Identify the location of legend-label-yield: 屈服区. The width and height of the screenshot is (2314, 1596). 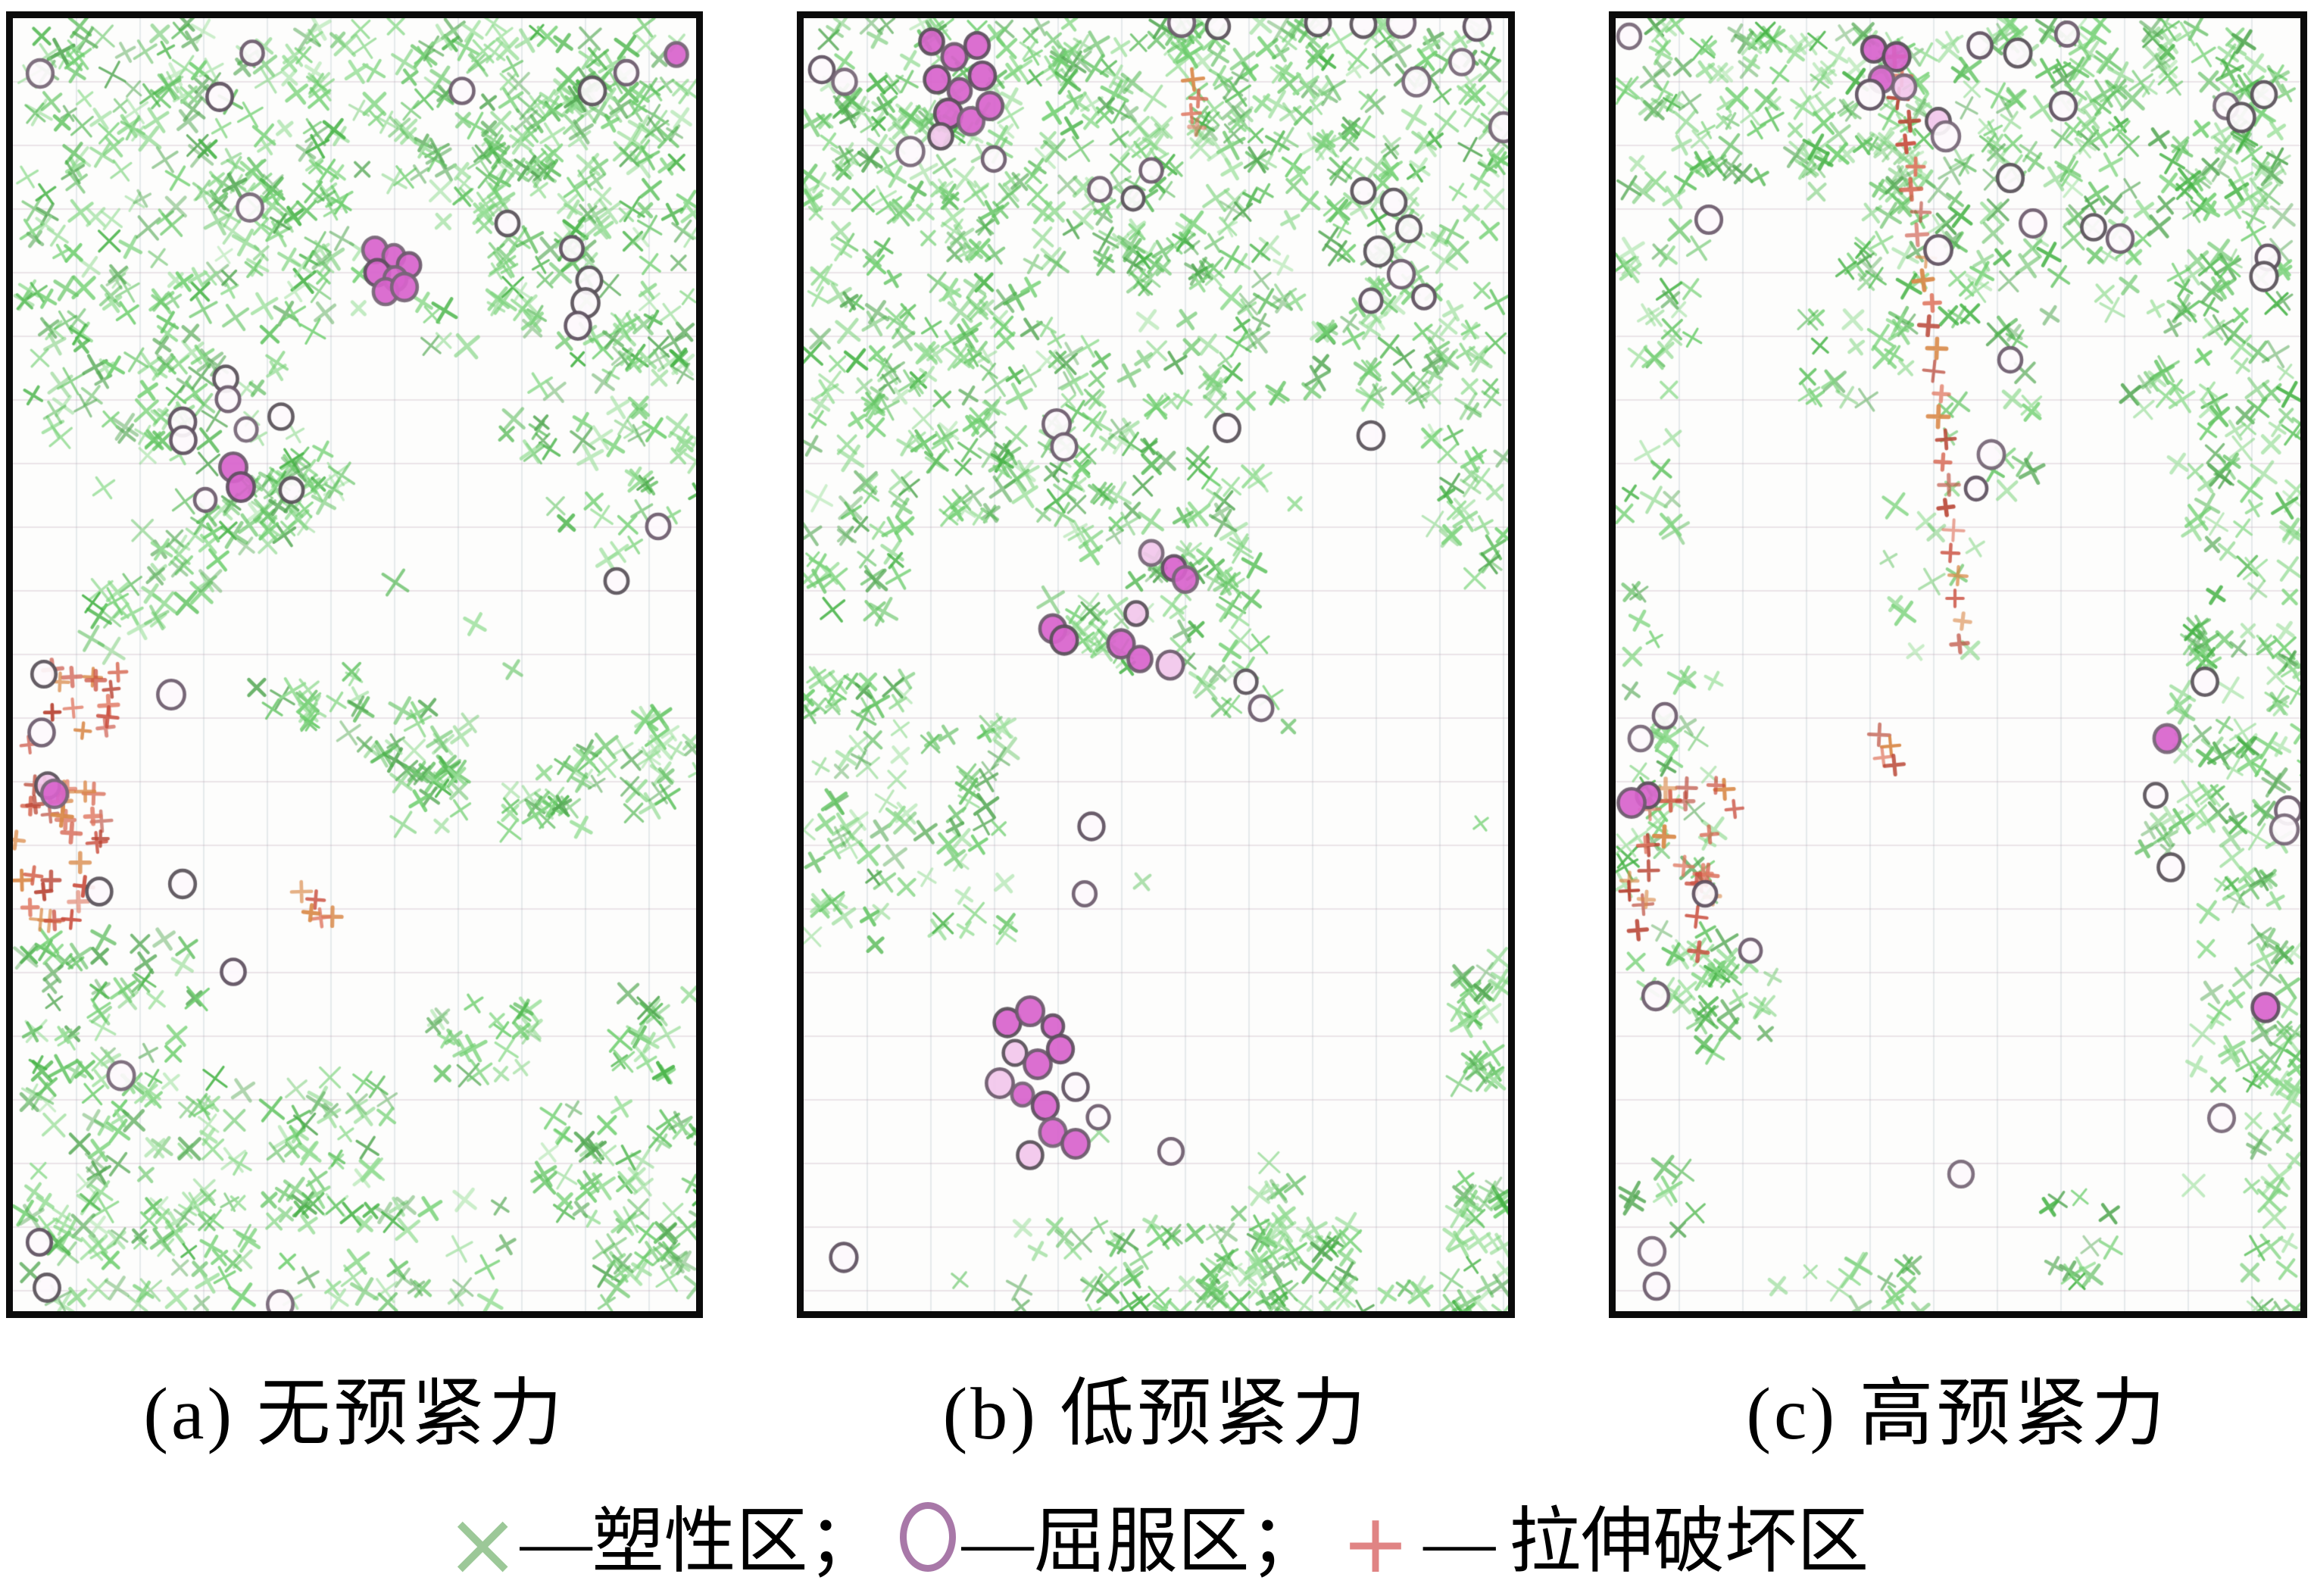
(1141, 1541).